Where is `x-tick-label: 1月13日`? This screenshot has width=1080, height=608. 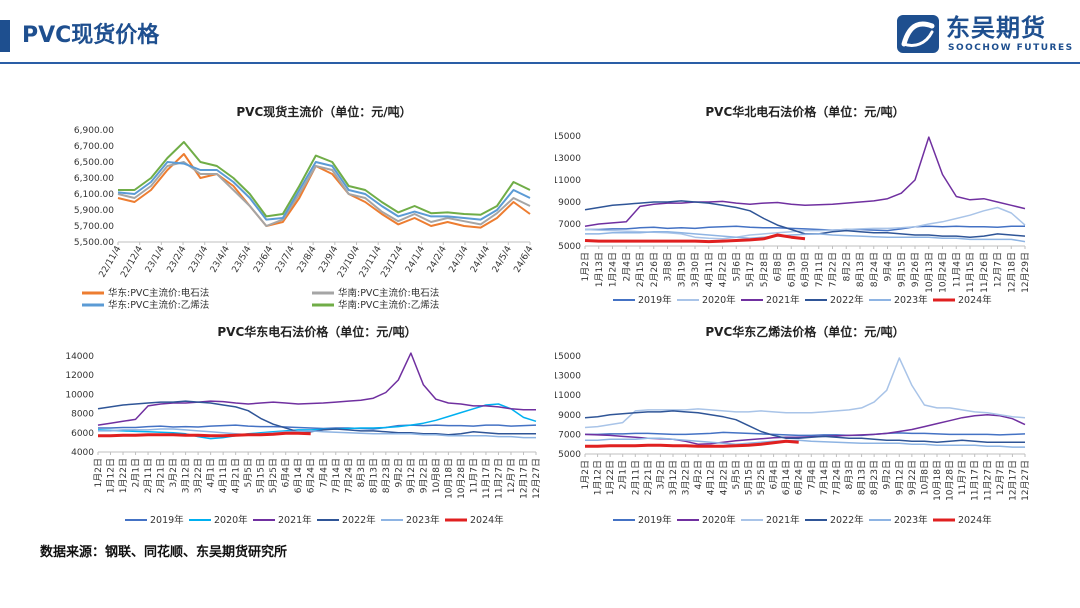
x-tick-label: 1月13日 is located at coordinates (599, 269).